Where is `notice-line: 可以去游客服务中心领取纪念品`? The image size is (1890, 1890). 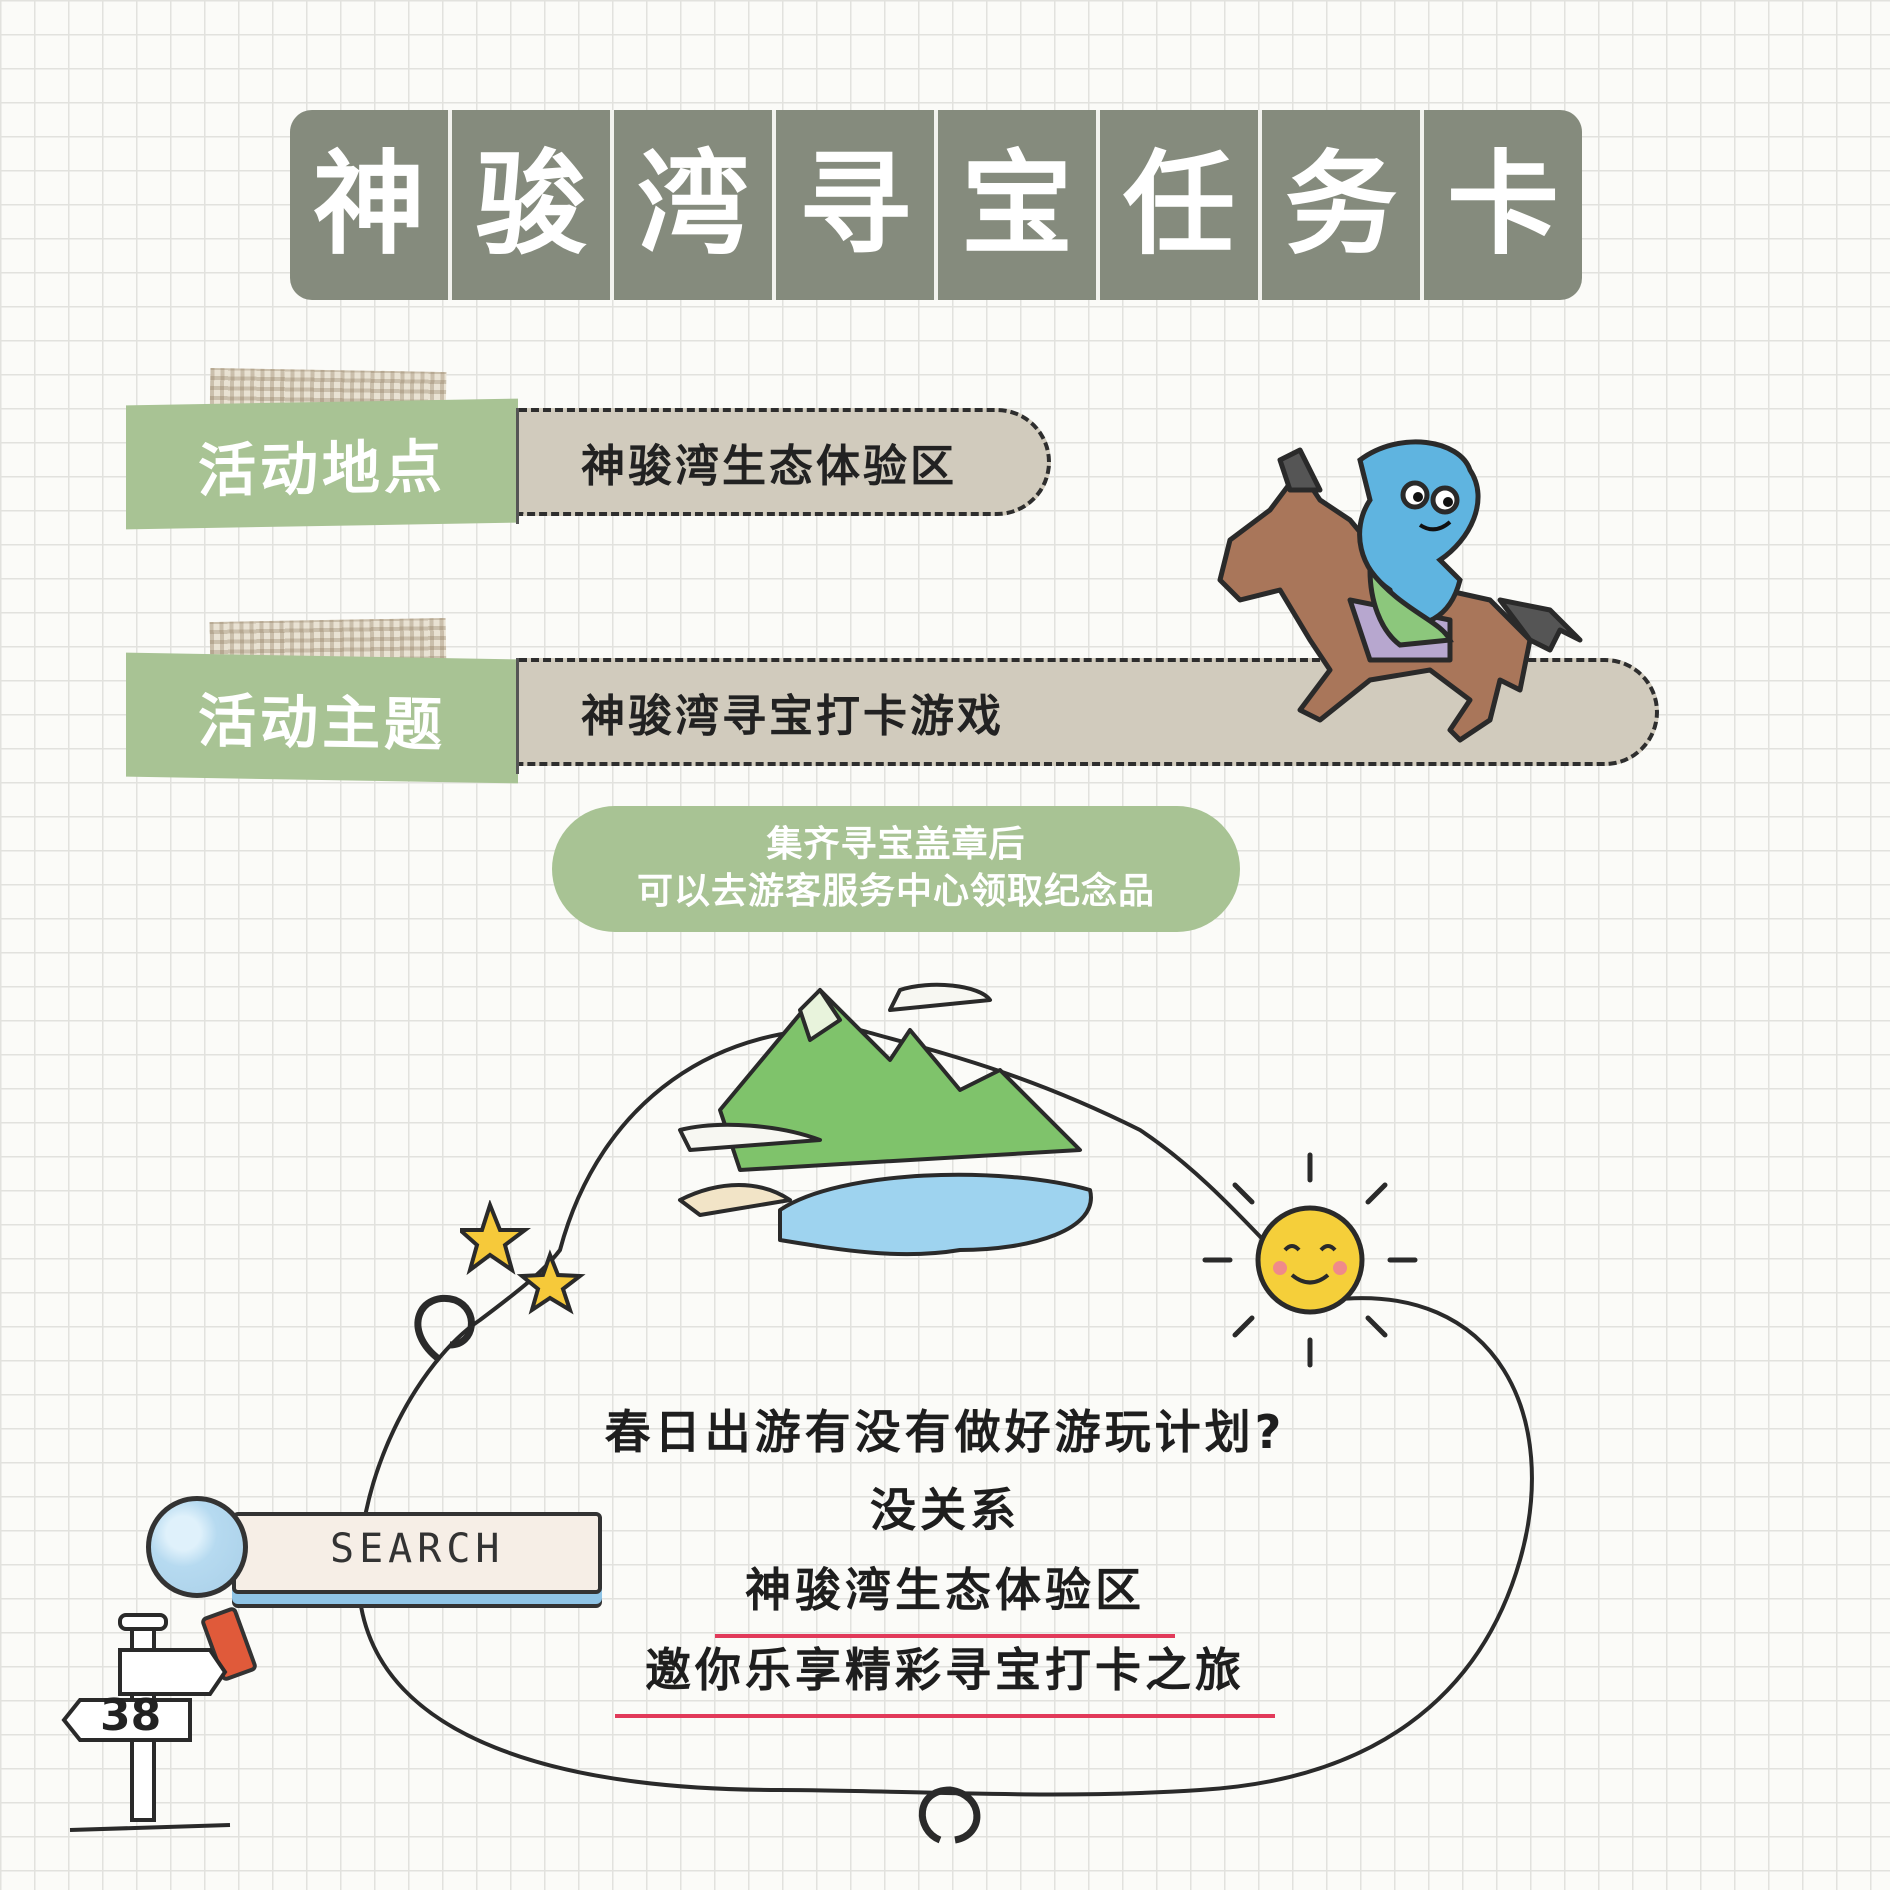 notice-line: 可以去游客服务中心领取纪念品 is located at coordinates (895, 891).